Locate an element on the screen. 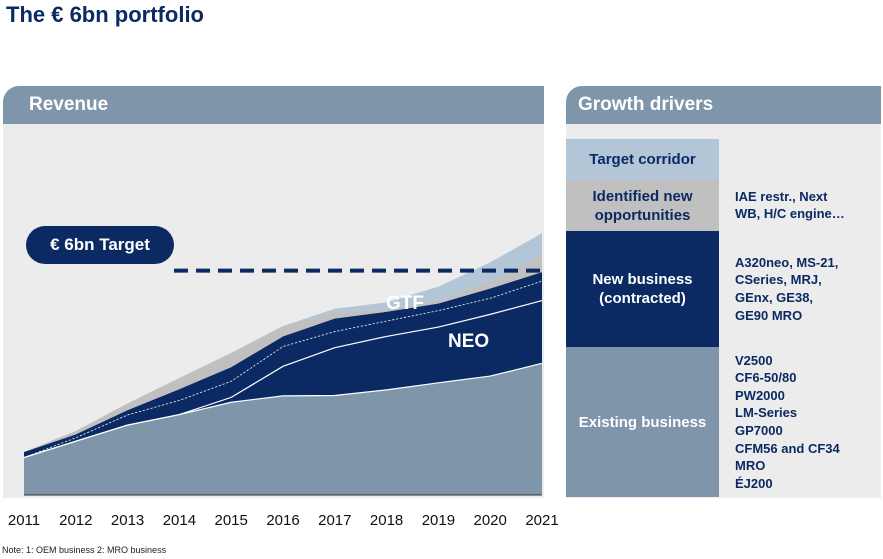  revenue-panel-header: Revenue is located at coordinates (273, 105).